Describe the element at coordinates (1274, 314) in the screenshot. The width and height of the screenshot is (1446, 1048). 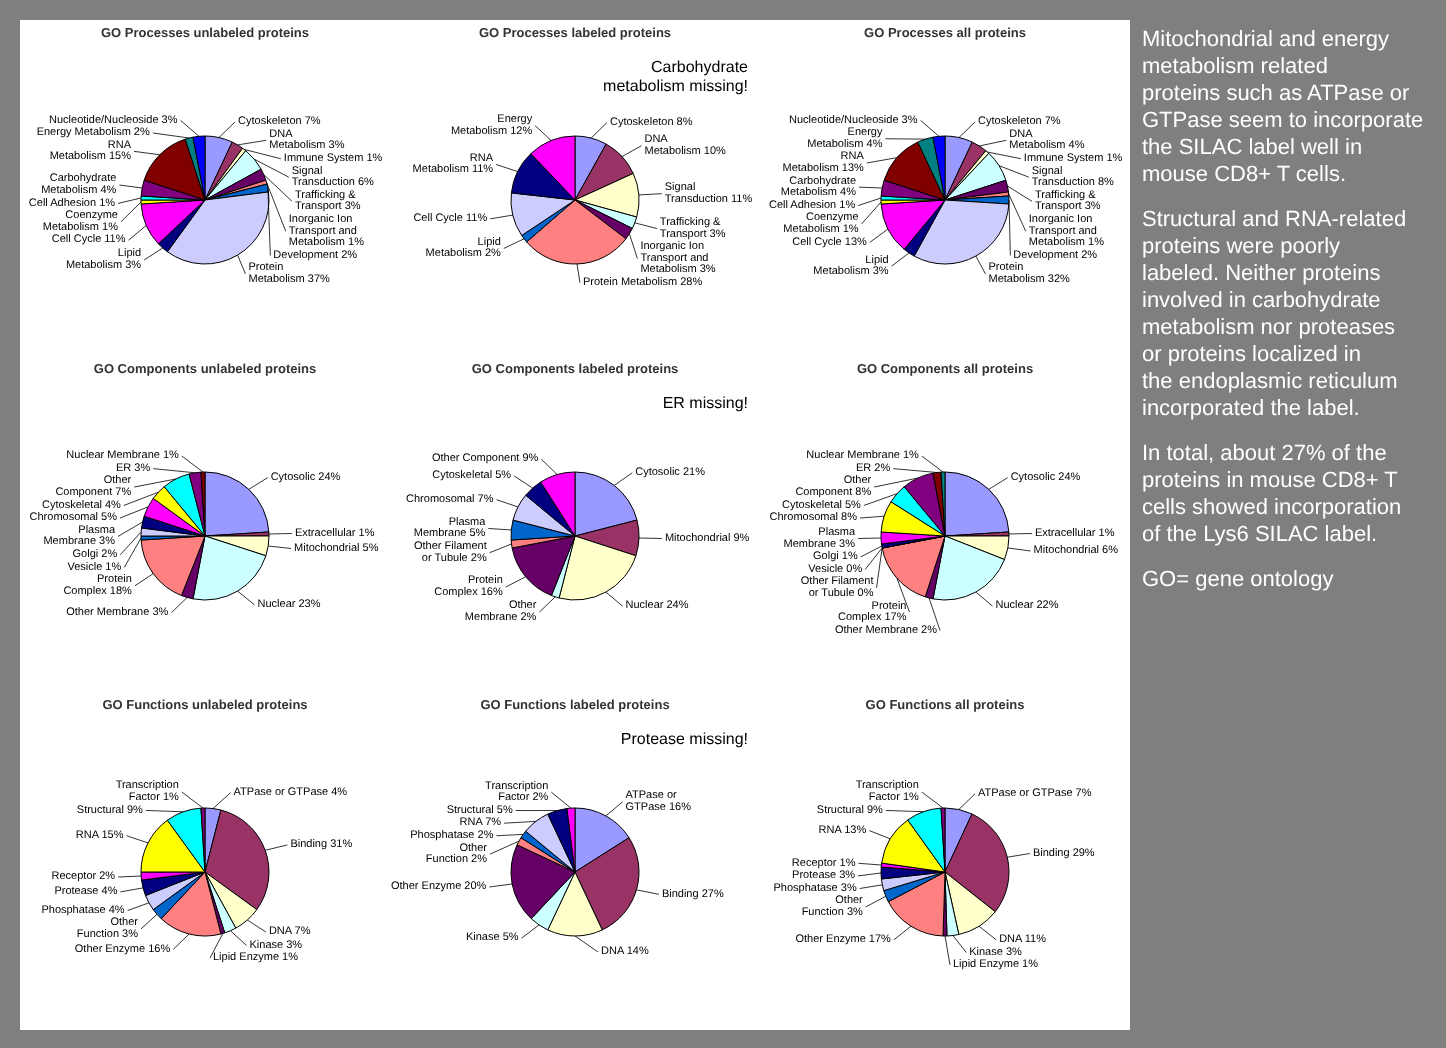
I see `text: Structural and RNA-related proteins were poorly labeled. Neither proteins involved in carbohydrate metabolism nor proteases or proteins localized in the endoplasmic reticulum incorporated the label.` at that location.